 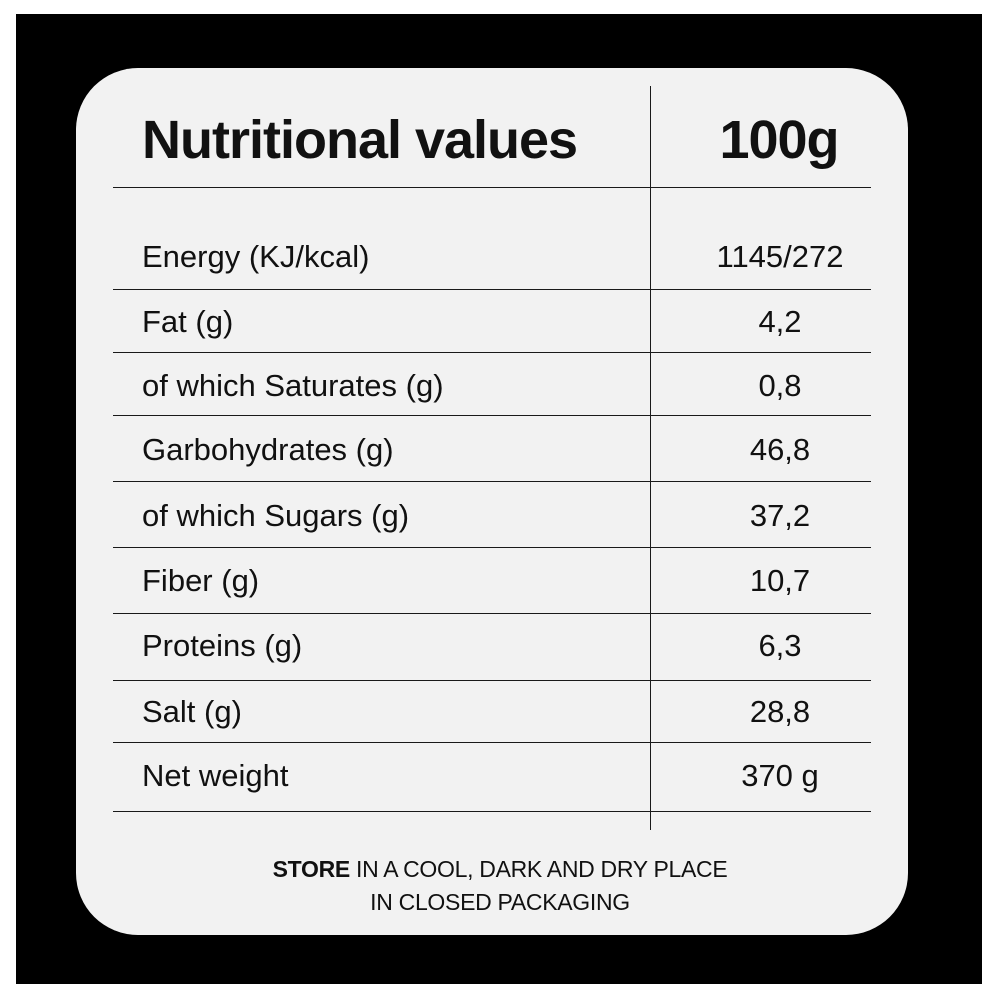 I want to click on row-label-net-weight: Net weight, so click(x=215, y=775).